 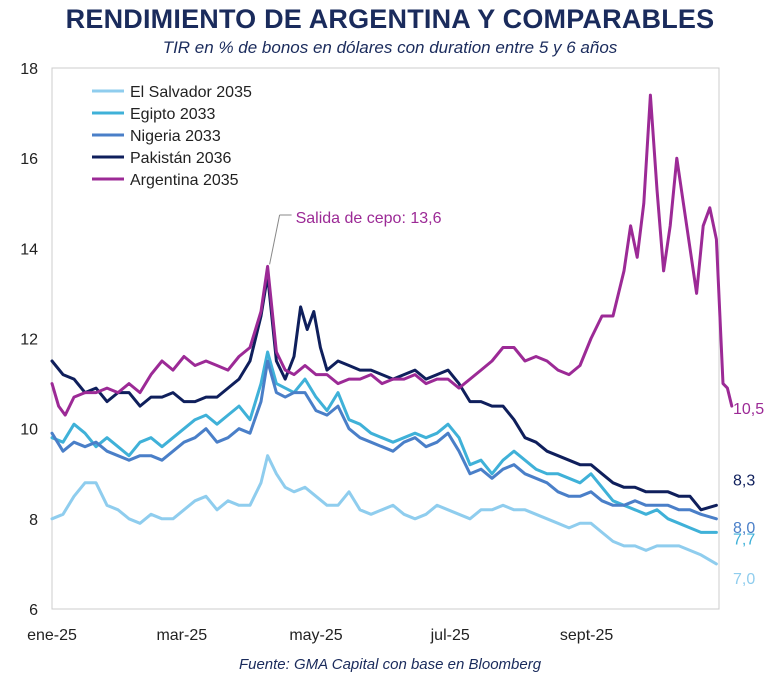 I want to click on y-tick-label: 16, so click(x=29, y=159).